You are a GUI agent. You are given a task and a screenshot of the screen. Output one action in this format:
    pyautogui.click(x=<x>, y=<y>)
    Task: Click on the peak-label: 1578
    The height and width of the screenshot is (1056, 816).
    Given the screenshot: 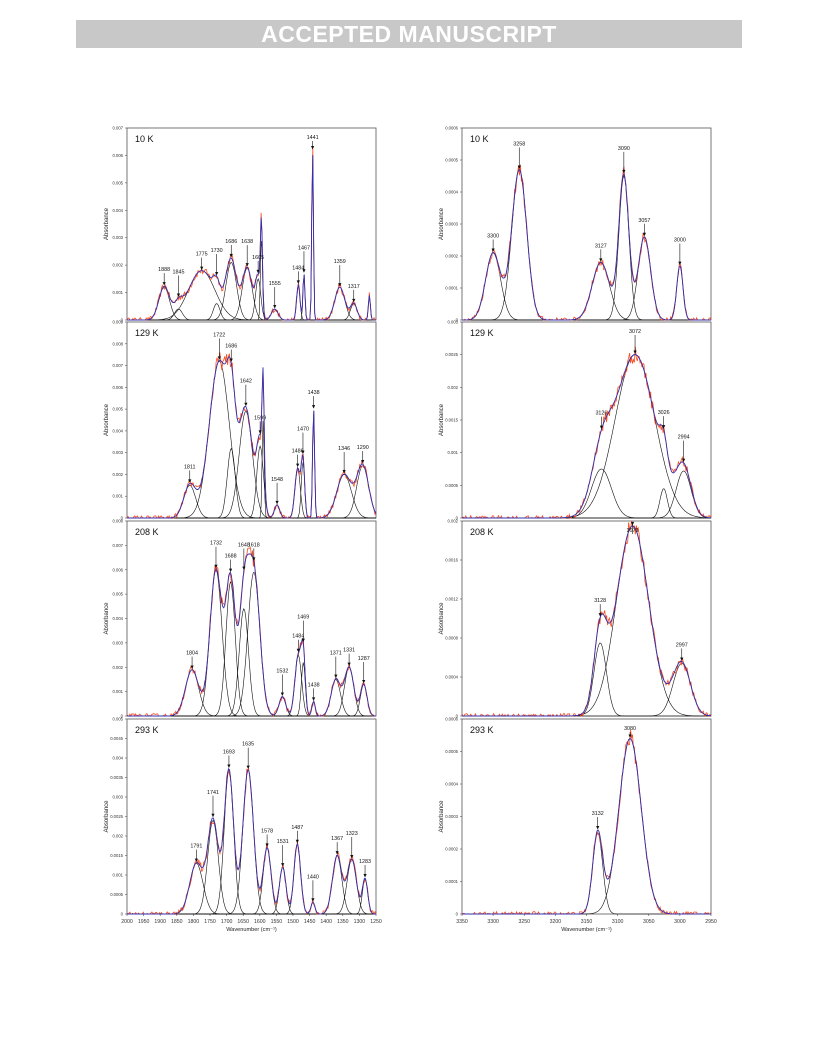 What is the action you would take?
    pyautogui.click(x=267, y=831)
    